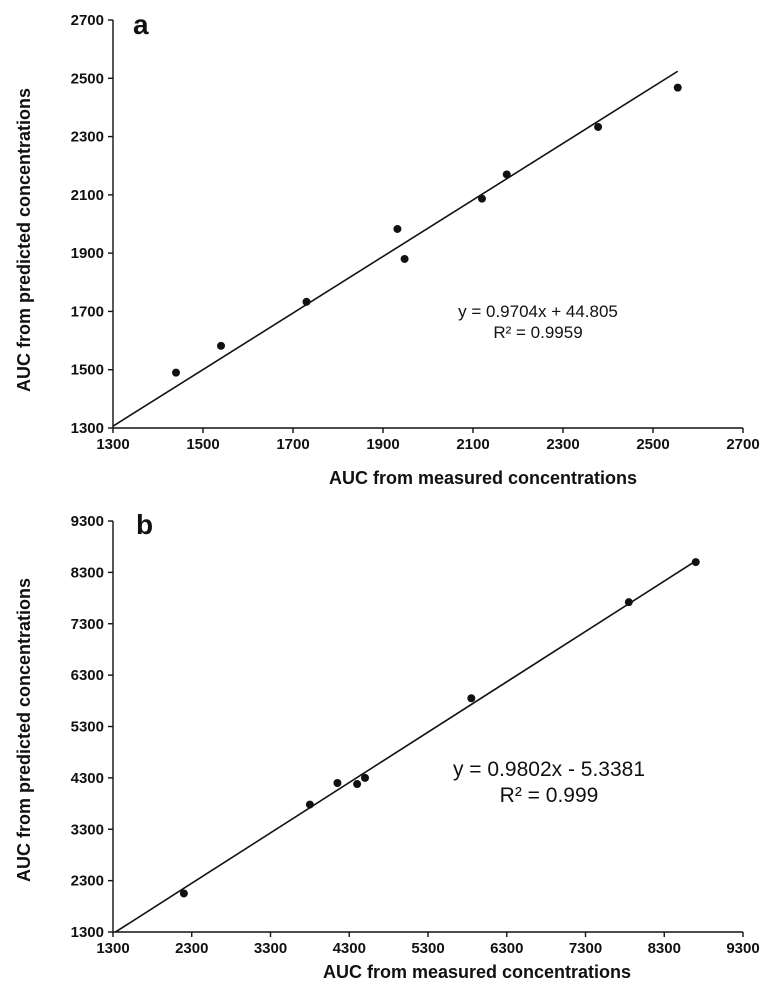 The width and height of the screenshot is (771, 990). Describe the element at coordinates (87, 20) in the screenshot. I see `y-tick-label: 2700` at that location.